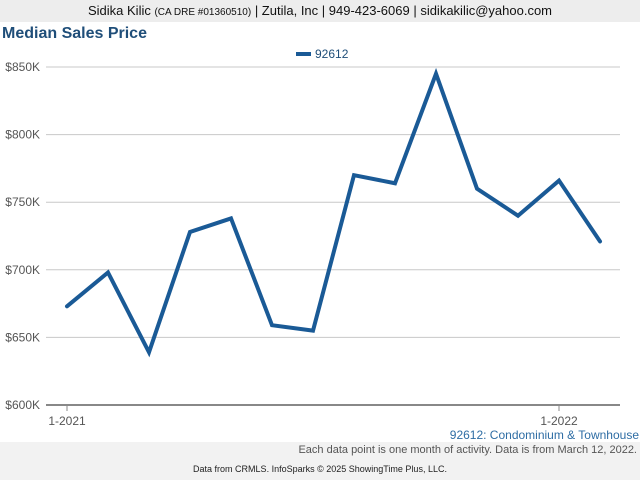 The image size is (640, 480). What do you see at coordinates (67, 421) in the screenshot?
I see `x-tick-label: 1-2021` at bounding box center [67, 421].